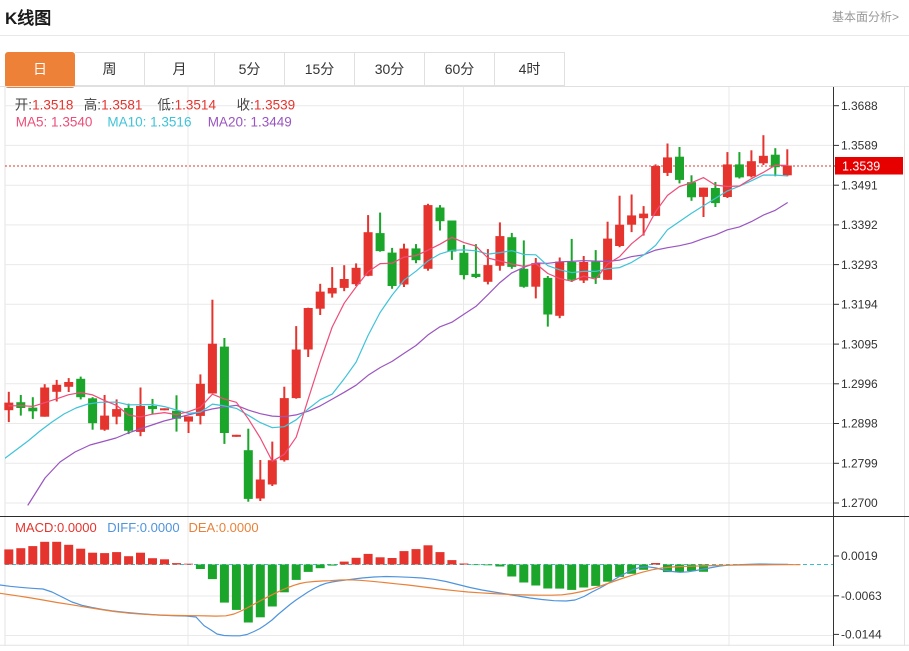 The height and width of the screenshot is (651, 909). Describe the element at coordinates (859, 146) in the screenshot. I see `svg-text: 1.3589` at that location.